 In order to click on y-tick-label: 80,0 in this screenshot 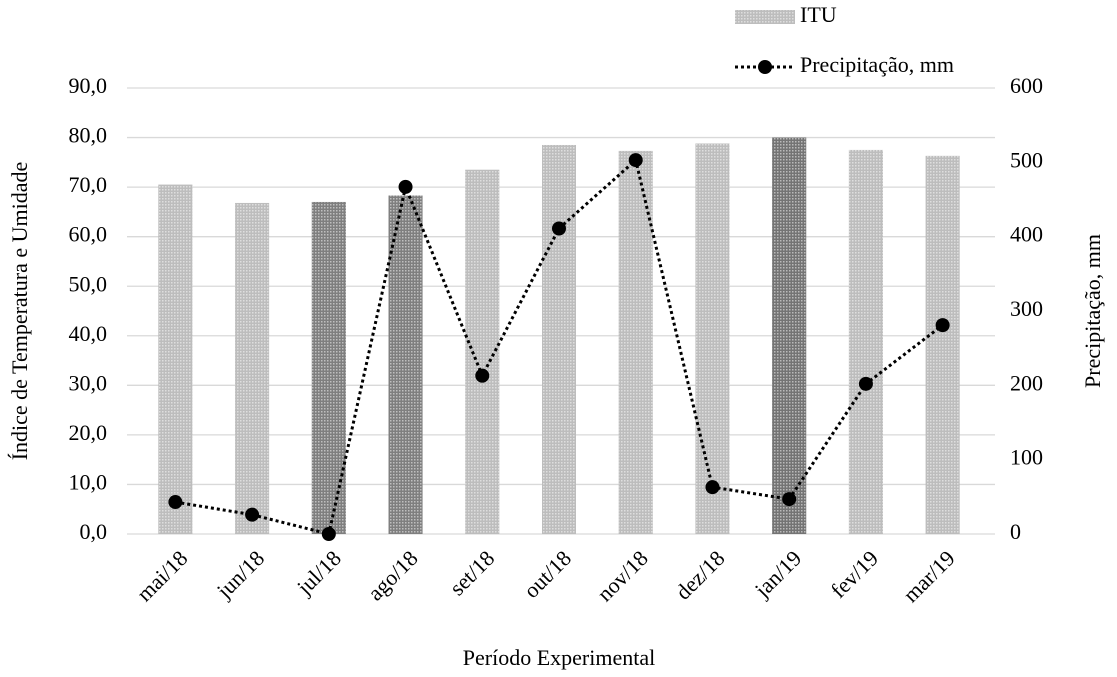, I will do `click(88, 135)`.